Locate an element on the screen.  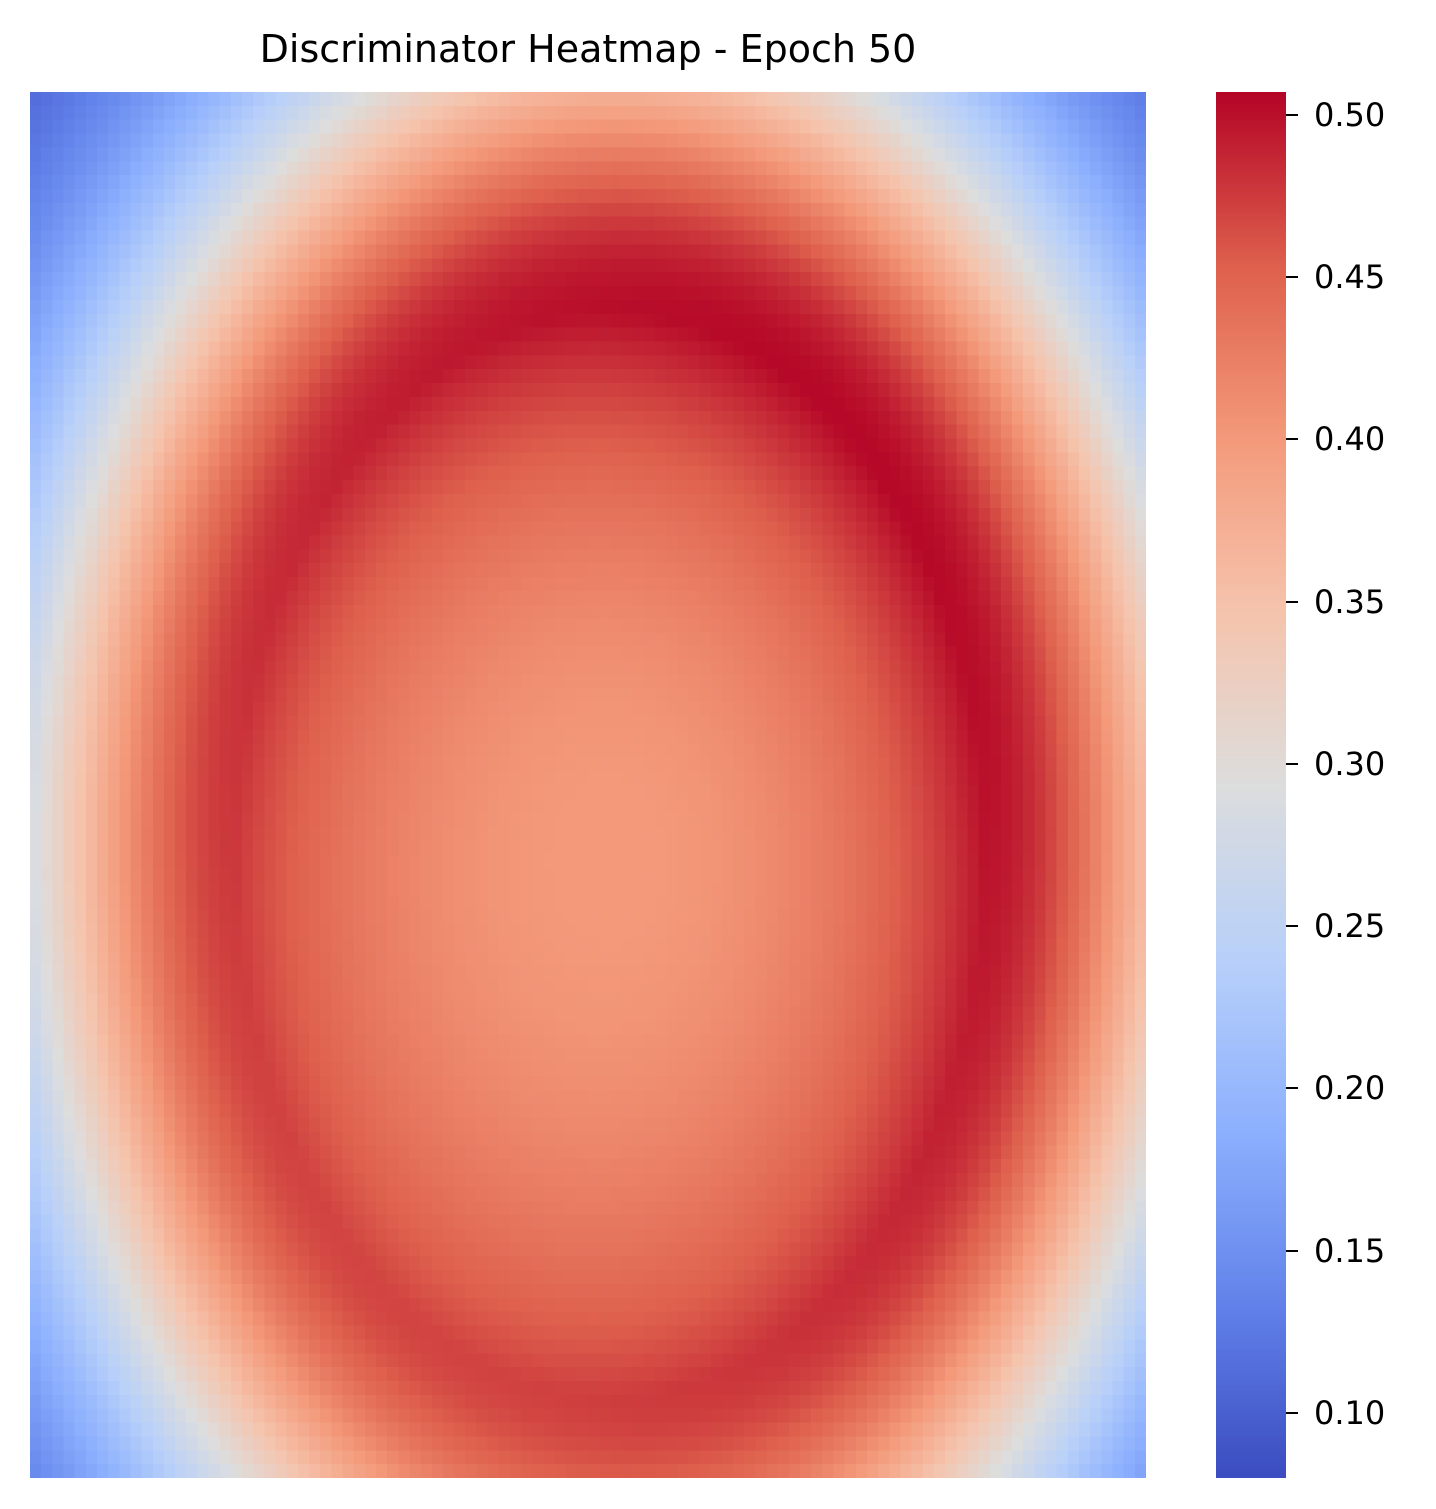
colorbar-tick-label: 0.35 is located at coordinates (1350, 601).